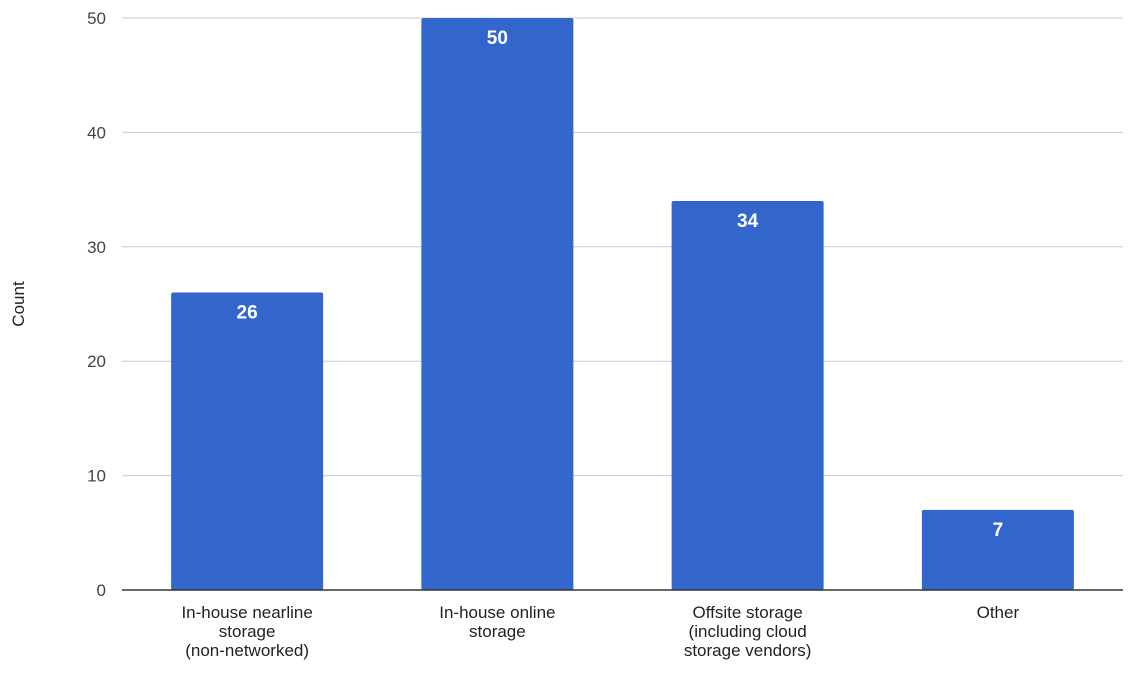 This screenshot has height=677, width=1134. I want to click on bar-value-label: 50, so click(497, 38).